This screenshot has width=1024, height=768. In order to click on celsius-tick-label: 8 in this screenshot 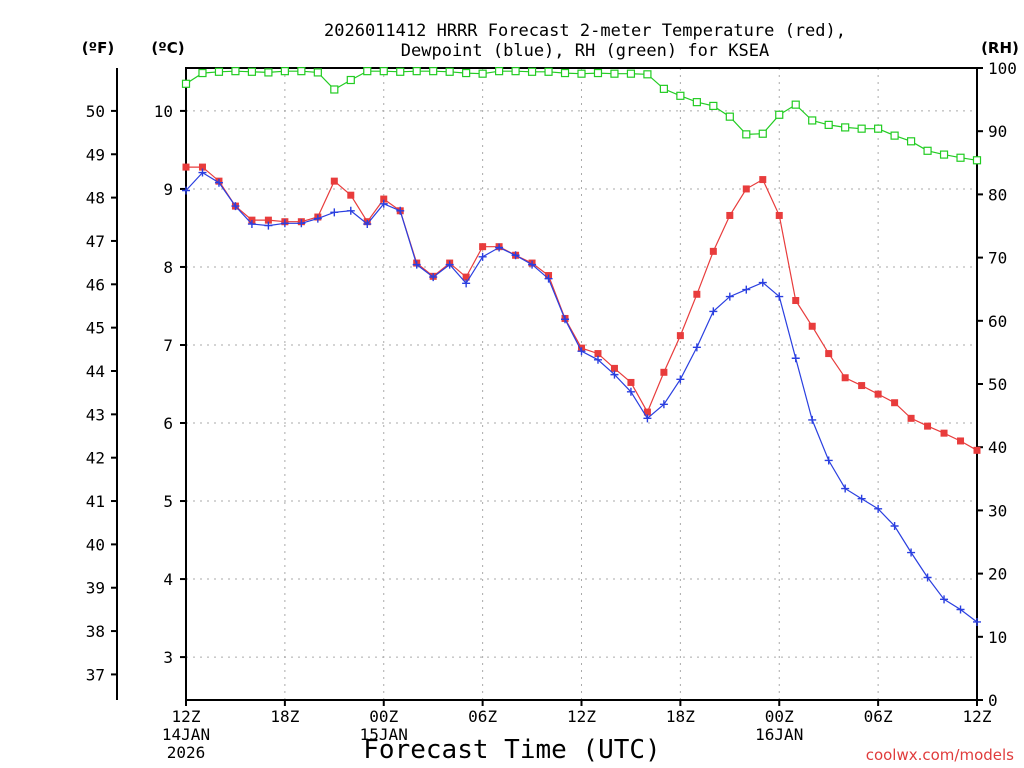, I will do `click(168, 267)`.